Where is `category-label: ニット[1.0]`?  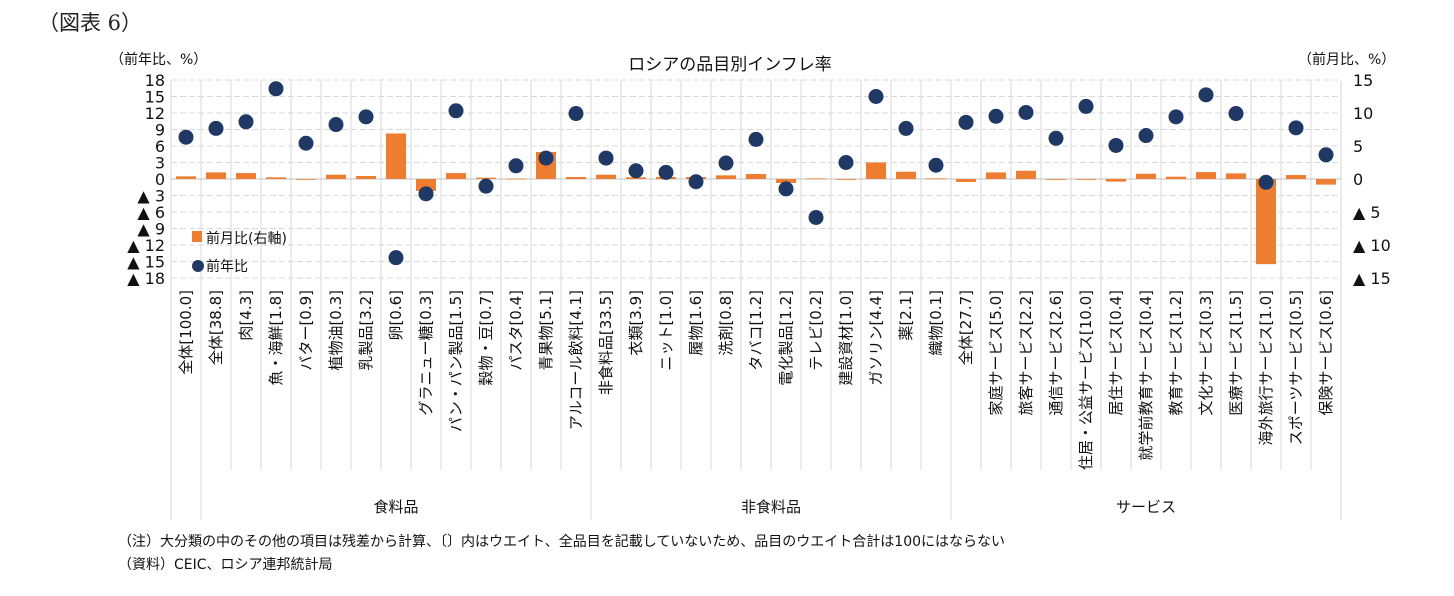
category-label: ニット[1.0] is located at coordinates (666, 330).